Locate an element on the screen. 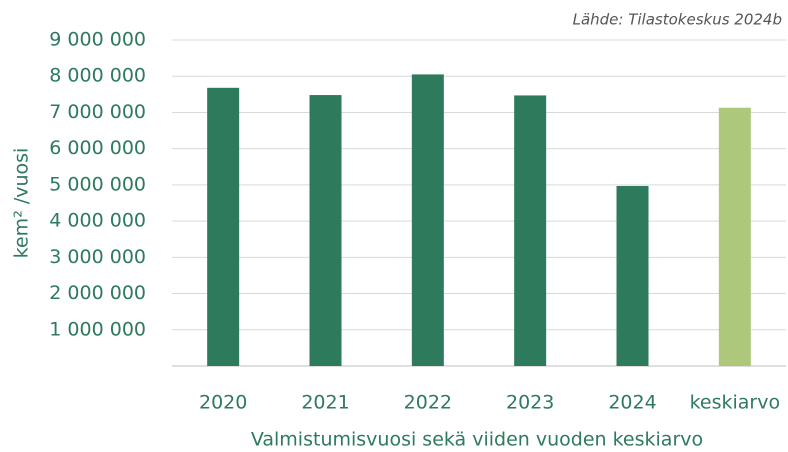 Image resolution: width=788 pixels, height=452 pixels. y-tick-label: 9 000 000 is located at coordinates (97, 40).